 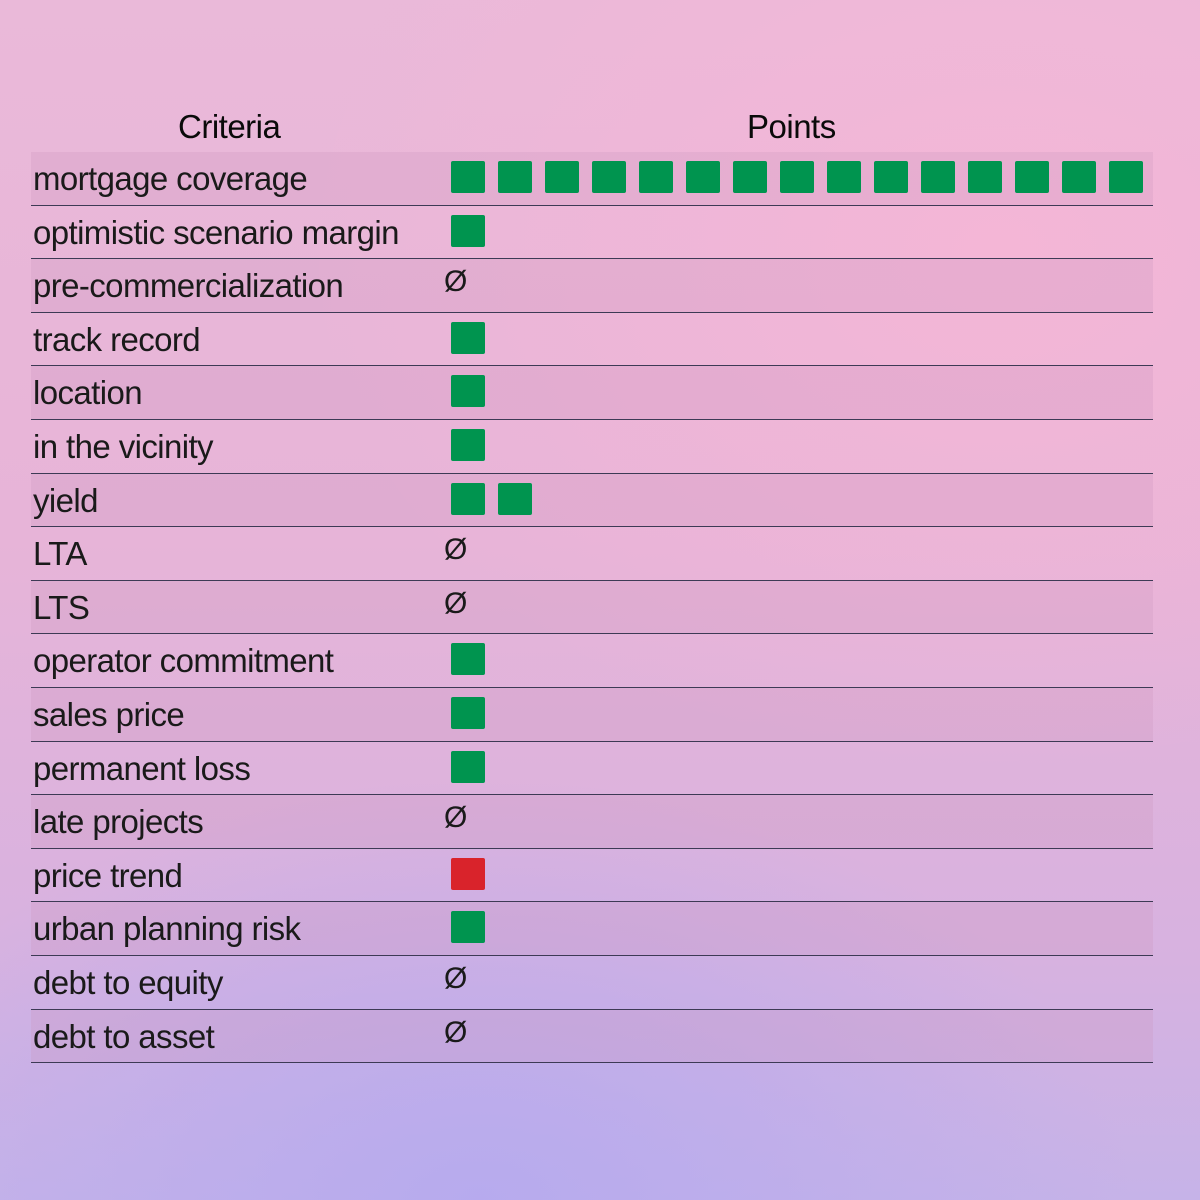 What do you see at coordinates (124, 1036) in the screenshot?
I see `criteria-label: debt to asset` at bounding box center [124, 1036].